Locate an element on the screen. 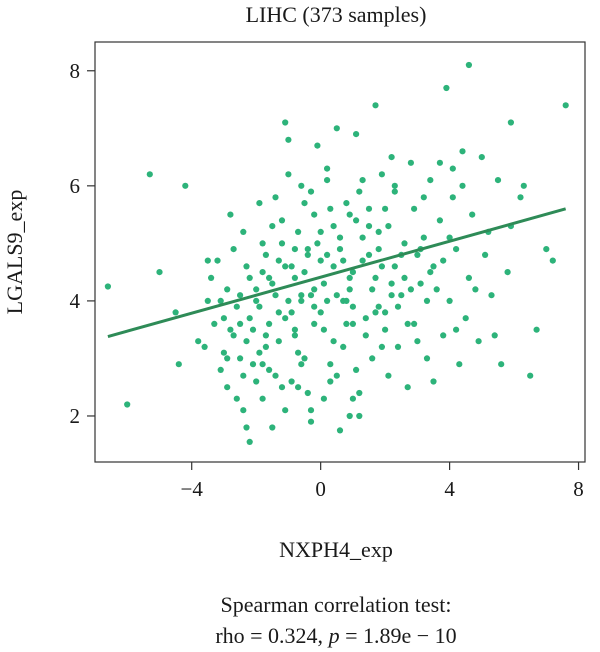 This screenshot has height=652, width=600. y-tick-label: 4 is located at coordinates (75, 301).